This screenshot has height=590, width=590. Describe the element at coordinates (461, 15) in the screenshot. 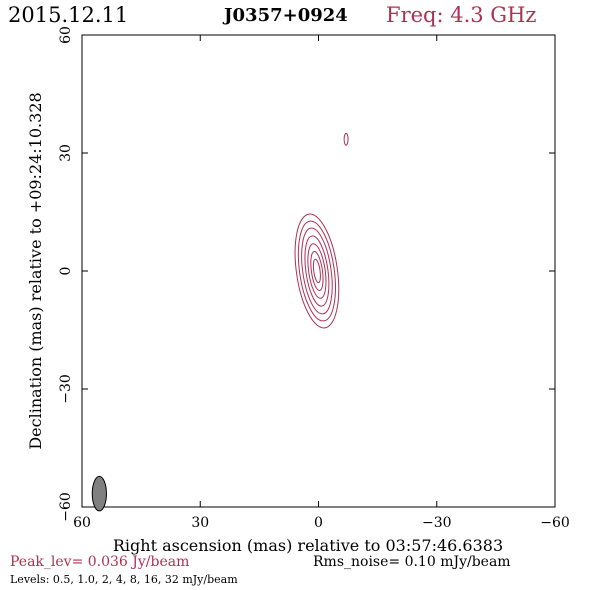

I see `frequency-label: Freq: 4.3 GHz` at that location.